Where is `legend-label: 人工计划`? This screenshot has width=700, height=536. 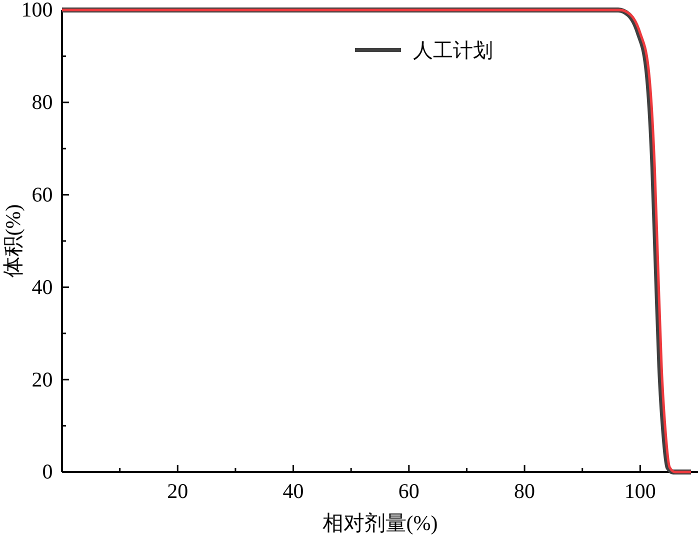 legend-label: 人工计划 is located at coordinates (453, 51).